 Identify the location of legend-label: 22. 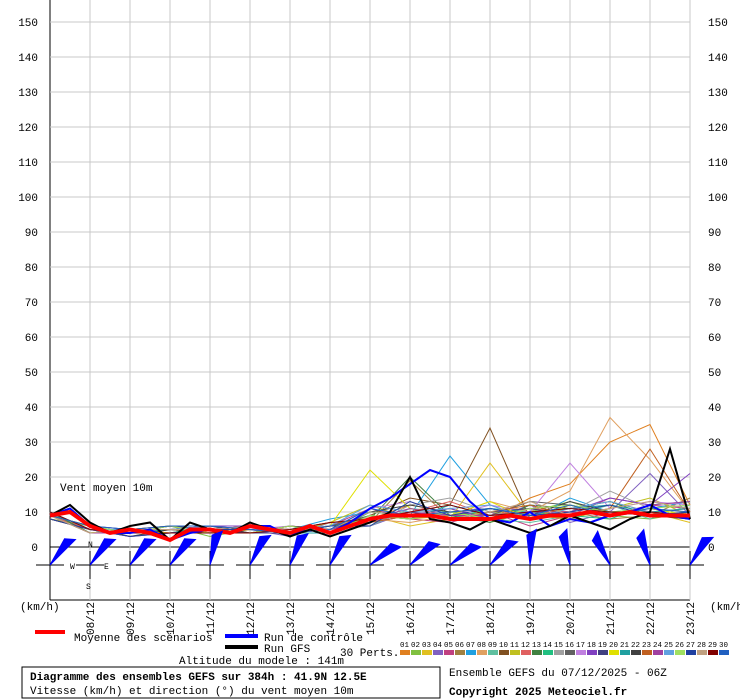
(635, 646).